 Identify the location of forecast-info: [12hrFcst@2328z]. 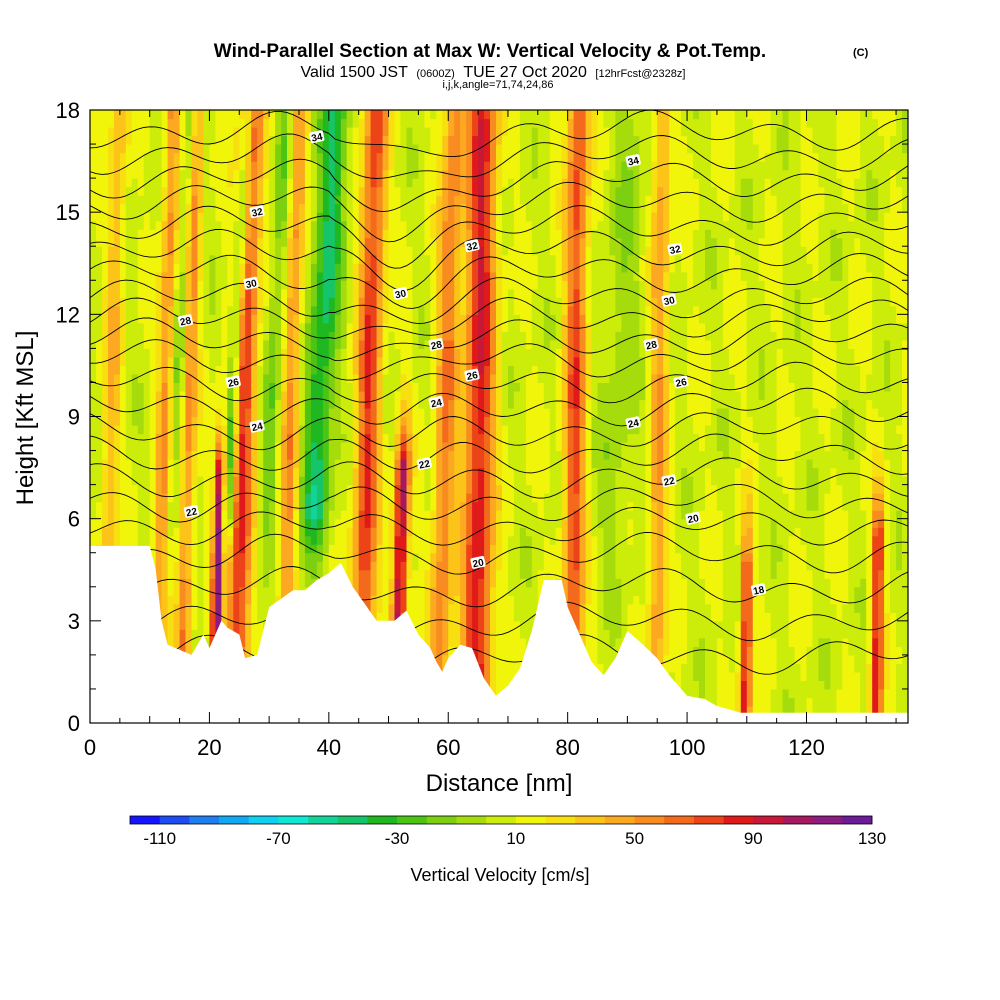
(640, 74).